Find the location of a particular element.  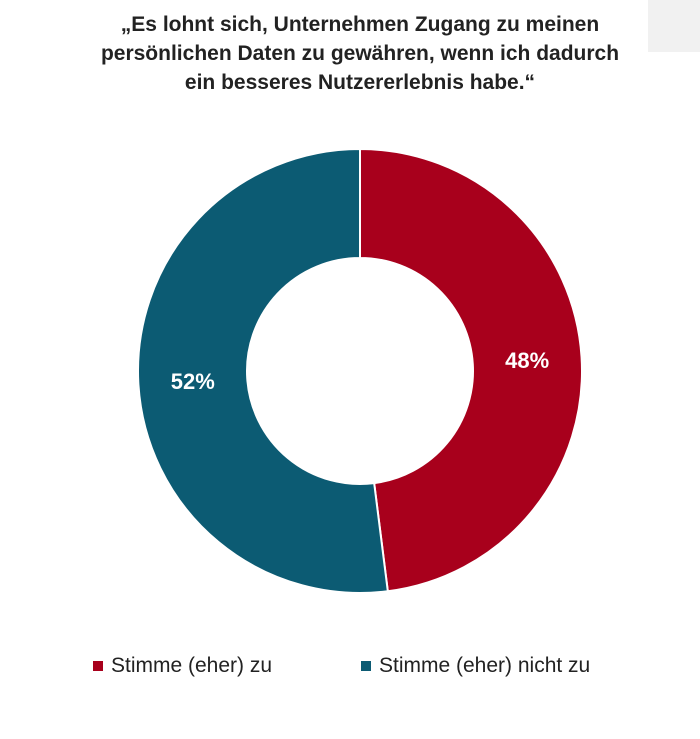

donut-slice-label-0: 48% is located at coordinates (527, 360).